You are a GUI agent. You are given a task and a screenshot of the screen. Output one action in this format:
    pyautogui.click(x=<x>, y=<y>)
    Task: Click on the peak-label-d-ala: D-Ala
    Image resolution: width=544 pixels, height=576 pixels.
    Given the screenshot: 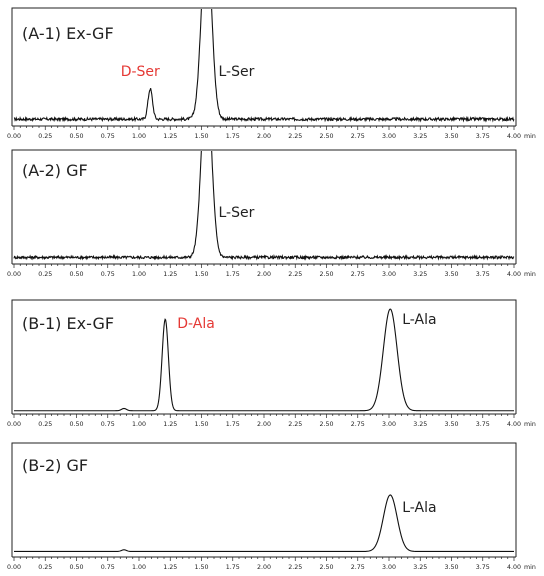 What is the action you would take?
    pyautogui.click(x=196, y=324)
    